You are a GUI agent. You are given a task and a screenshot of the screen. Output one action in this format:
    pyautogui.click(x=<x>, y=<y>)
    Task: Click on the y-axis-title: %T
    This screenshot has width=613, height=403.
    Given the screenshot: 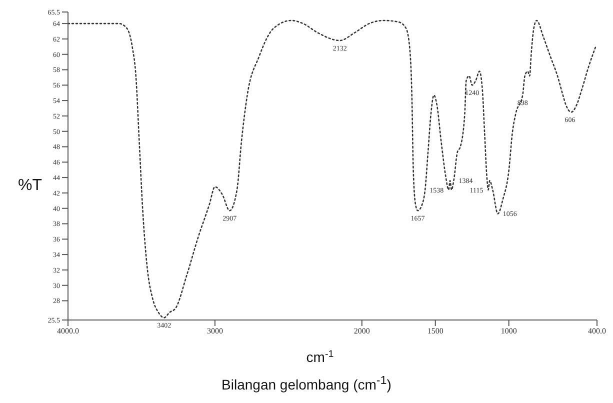 What is the action you would take?
    pyautogui.click(x=30, y=185)
    